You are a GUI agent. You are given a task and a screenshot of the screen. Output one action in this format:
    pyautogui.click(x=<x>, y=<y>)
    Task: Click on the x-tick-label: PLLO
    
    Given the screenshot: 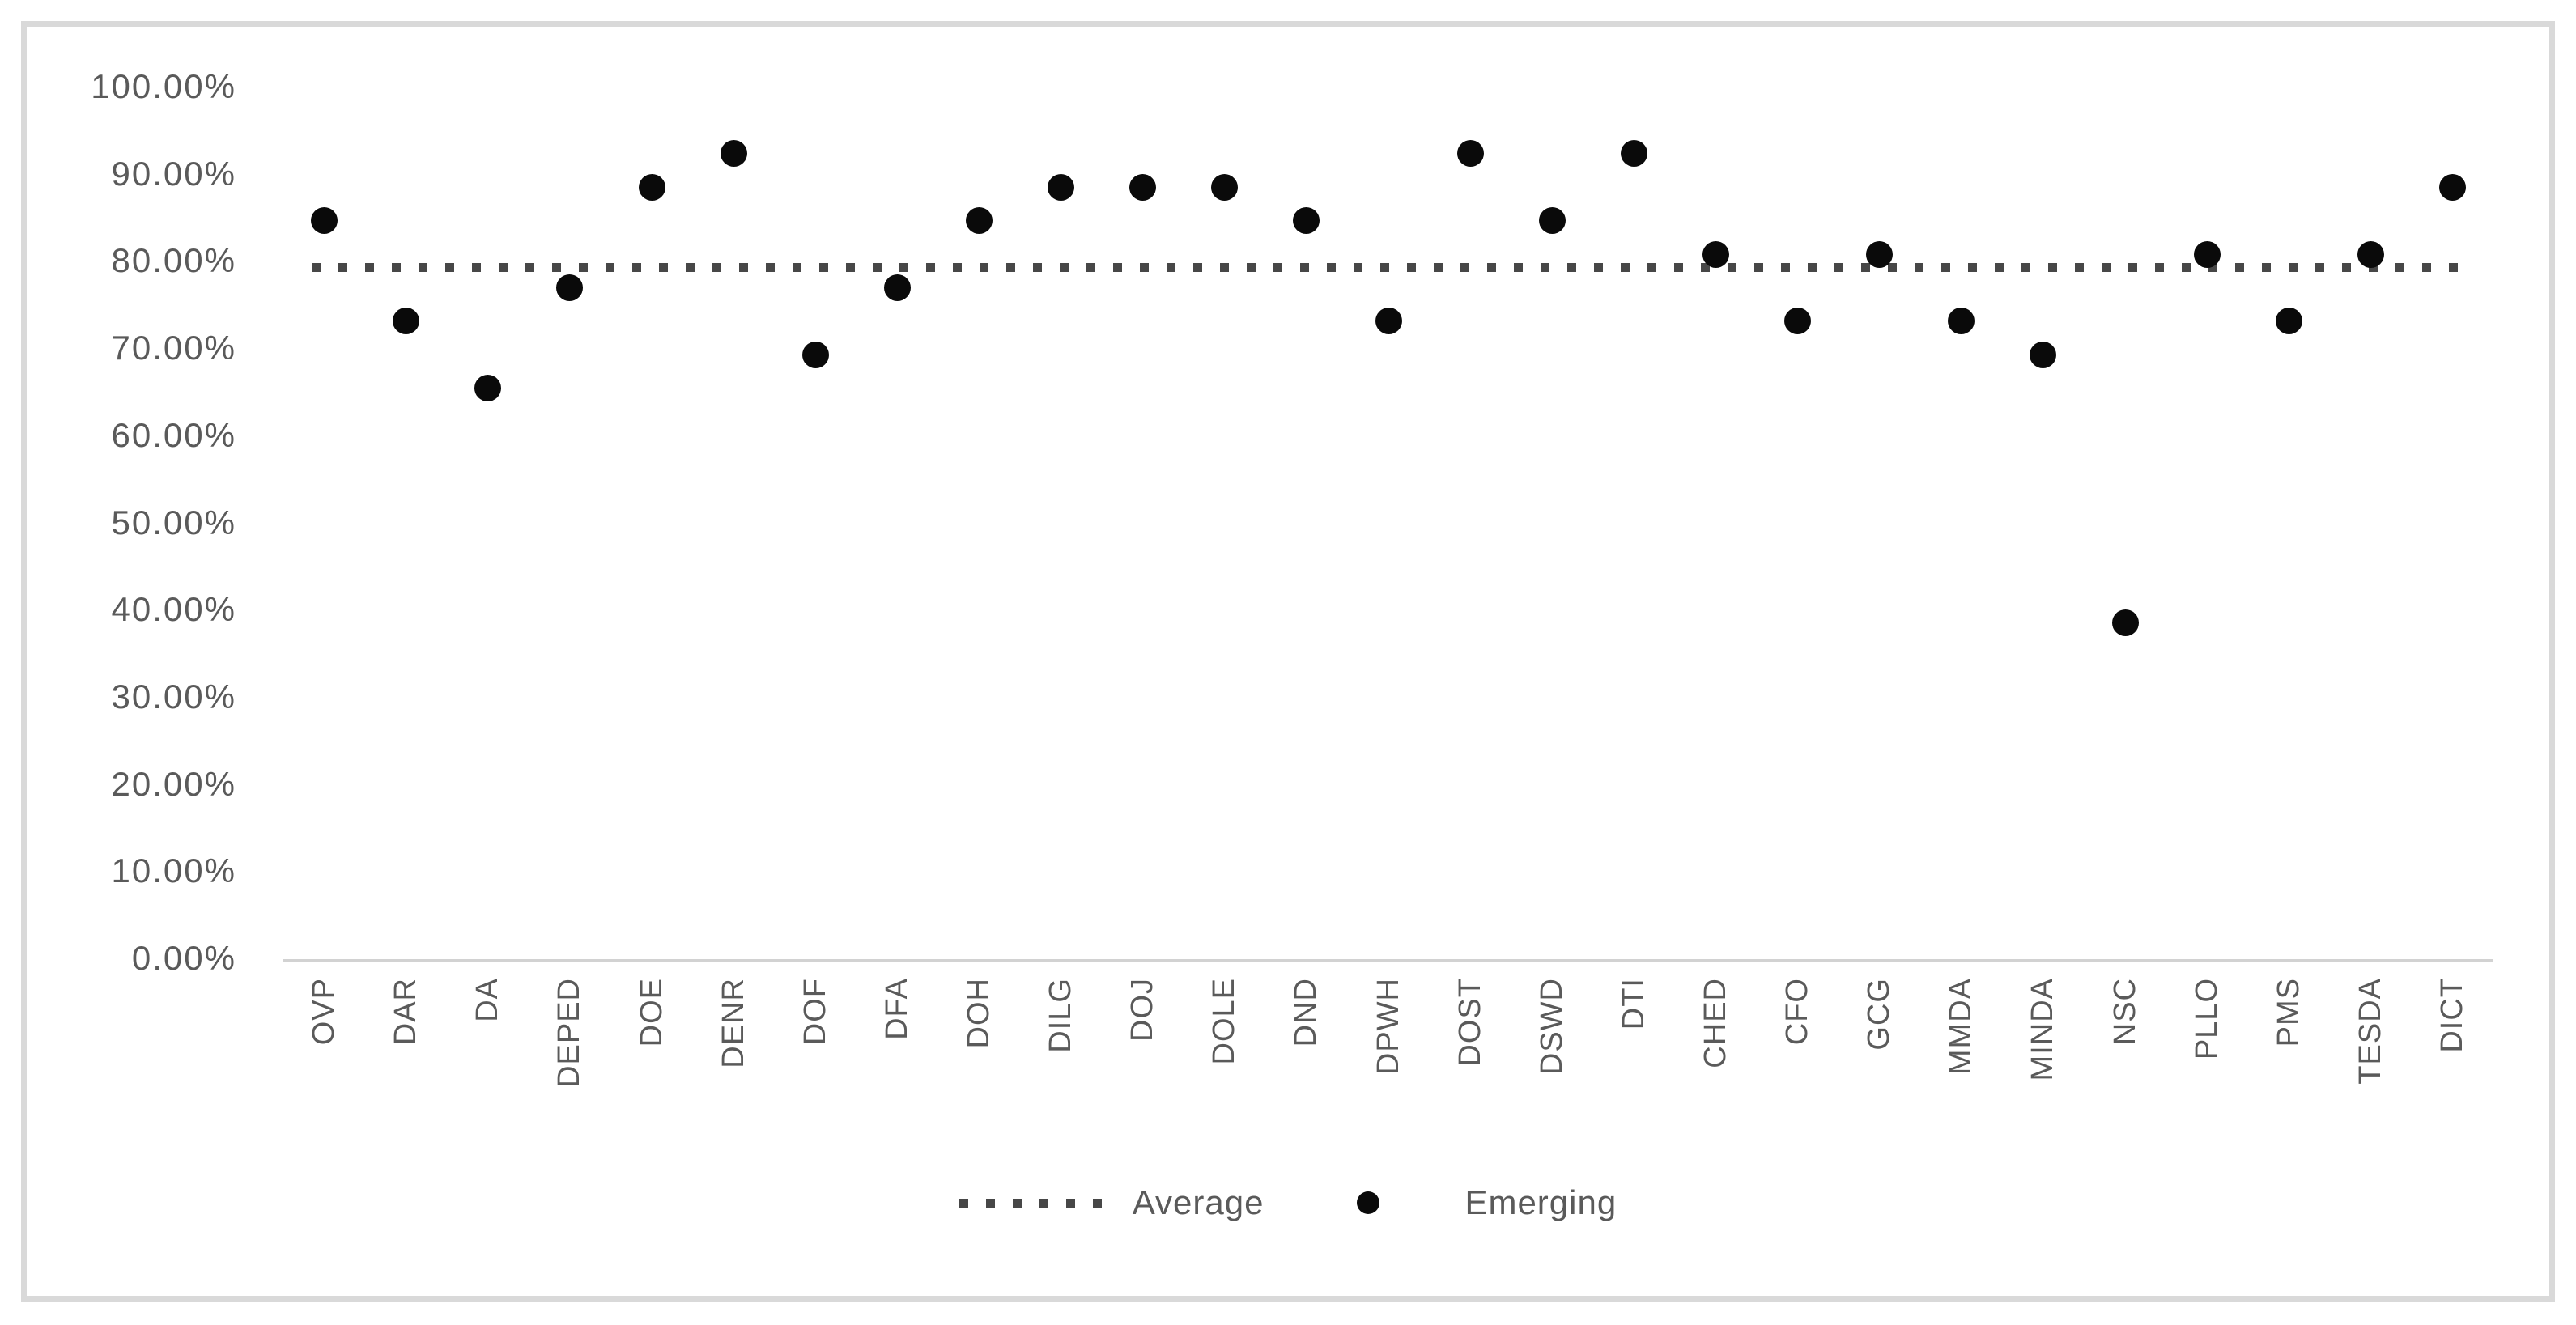 What is the action you would take?
    pyautogui.click(x=2206, y=1019)
    